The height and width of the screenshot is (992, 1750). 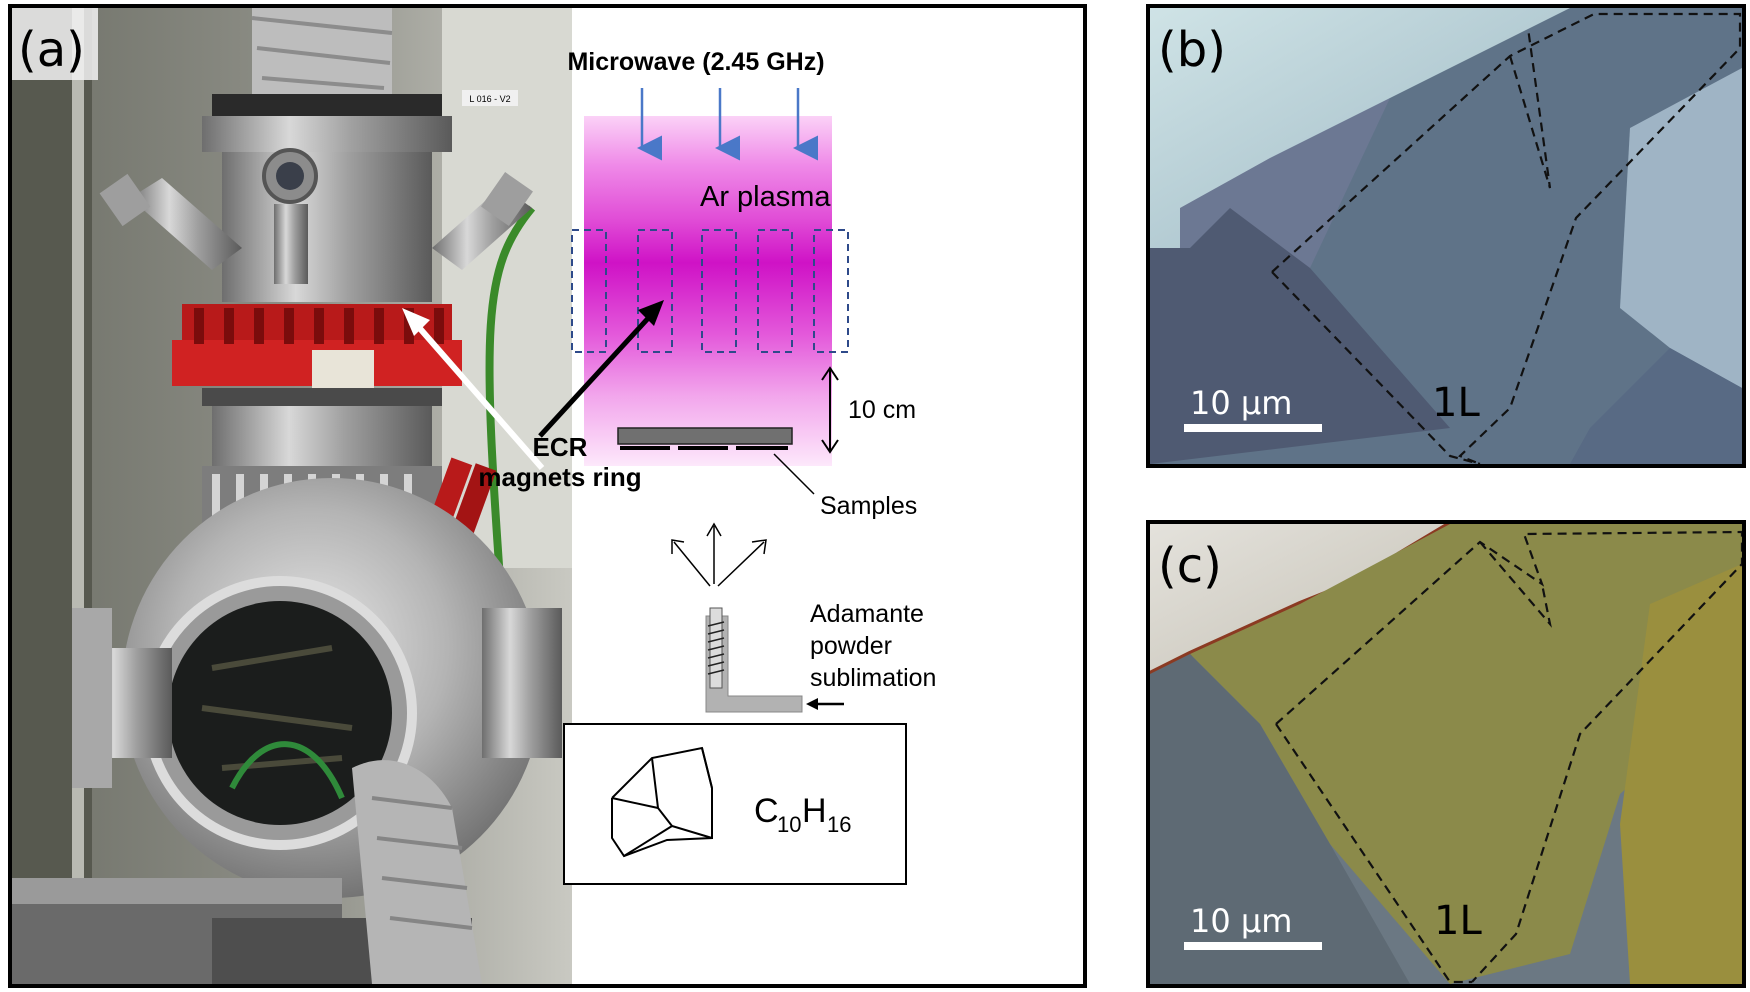 What do you see at coordinates (1508, 757) in the screenshot?
I see `monolayer-outline-c` at bounding box center [1508, 757].